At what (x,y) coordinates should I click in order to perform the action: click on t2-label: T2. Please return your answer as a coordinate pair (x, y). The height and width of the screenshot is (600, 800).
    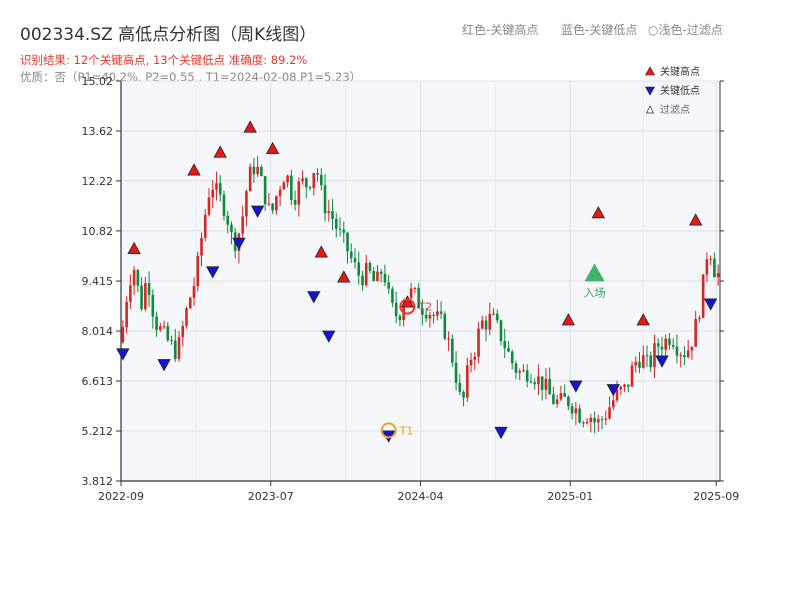
    Looking at the image, I should click on (424, 307).